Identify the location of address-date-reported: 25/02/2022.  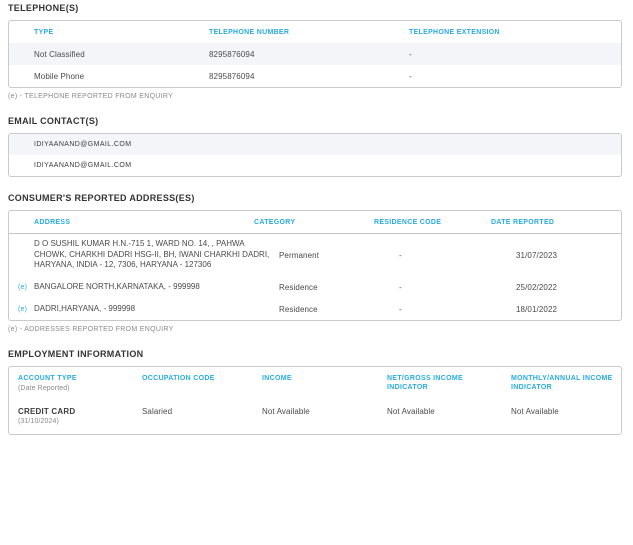
(537, 287).